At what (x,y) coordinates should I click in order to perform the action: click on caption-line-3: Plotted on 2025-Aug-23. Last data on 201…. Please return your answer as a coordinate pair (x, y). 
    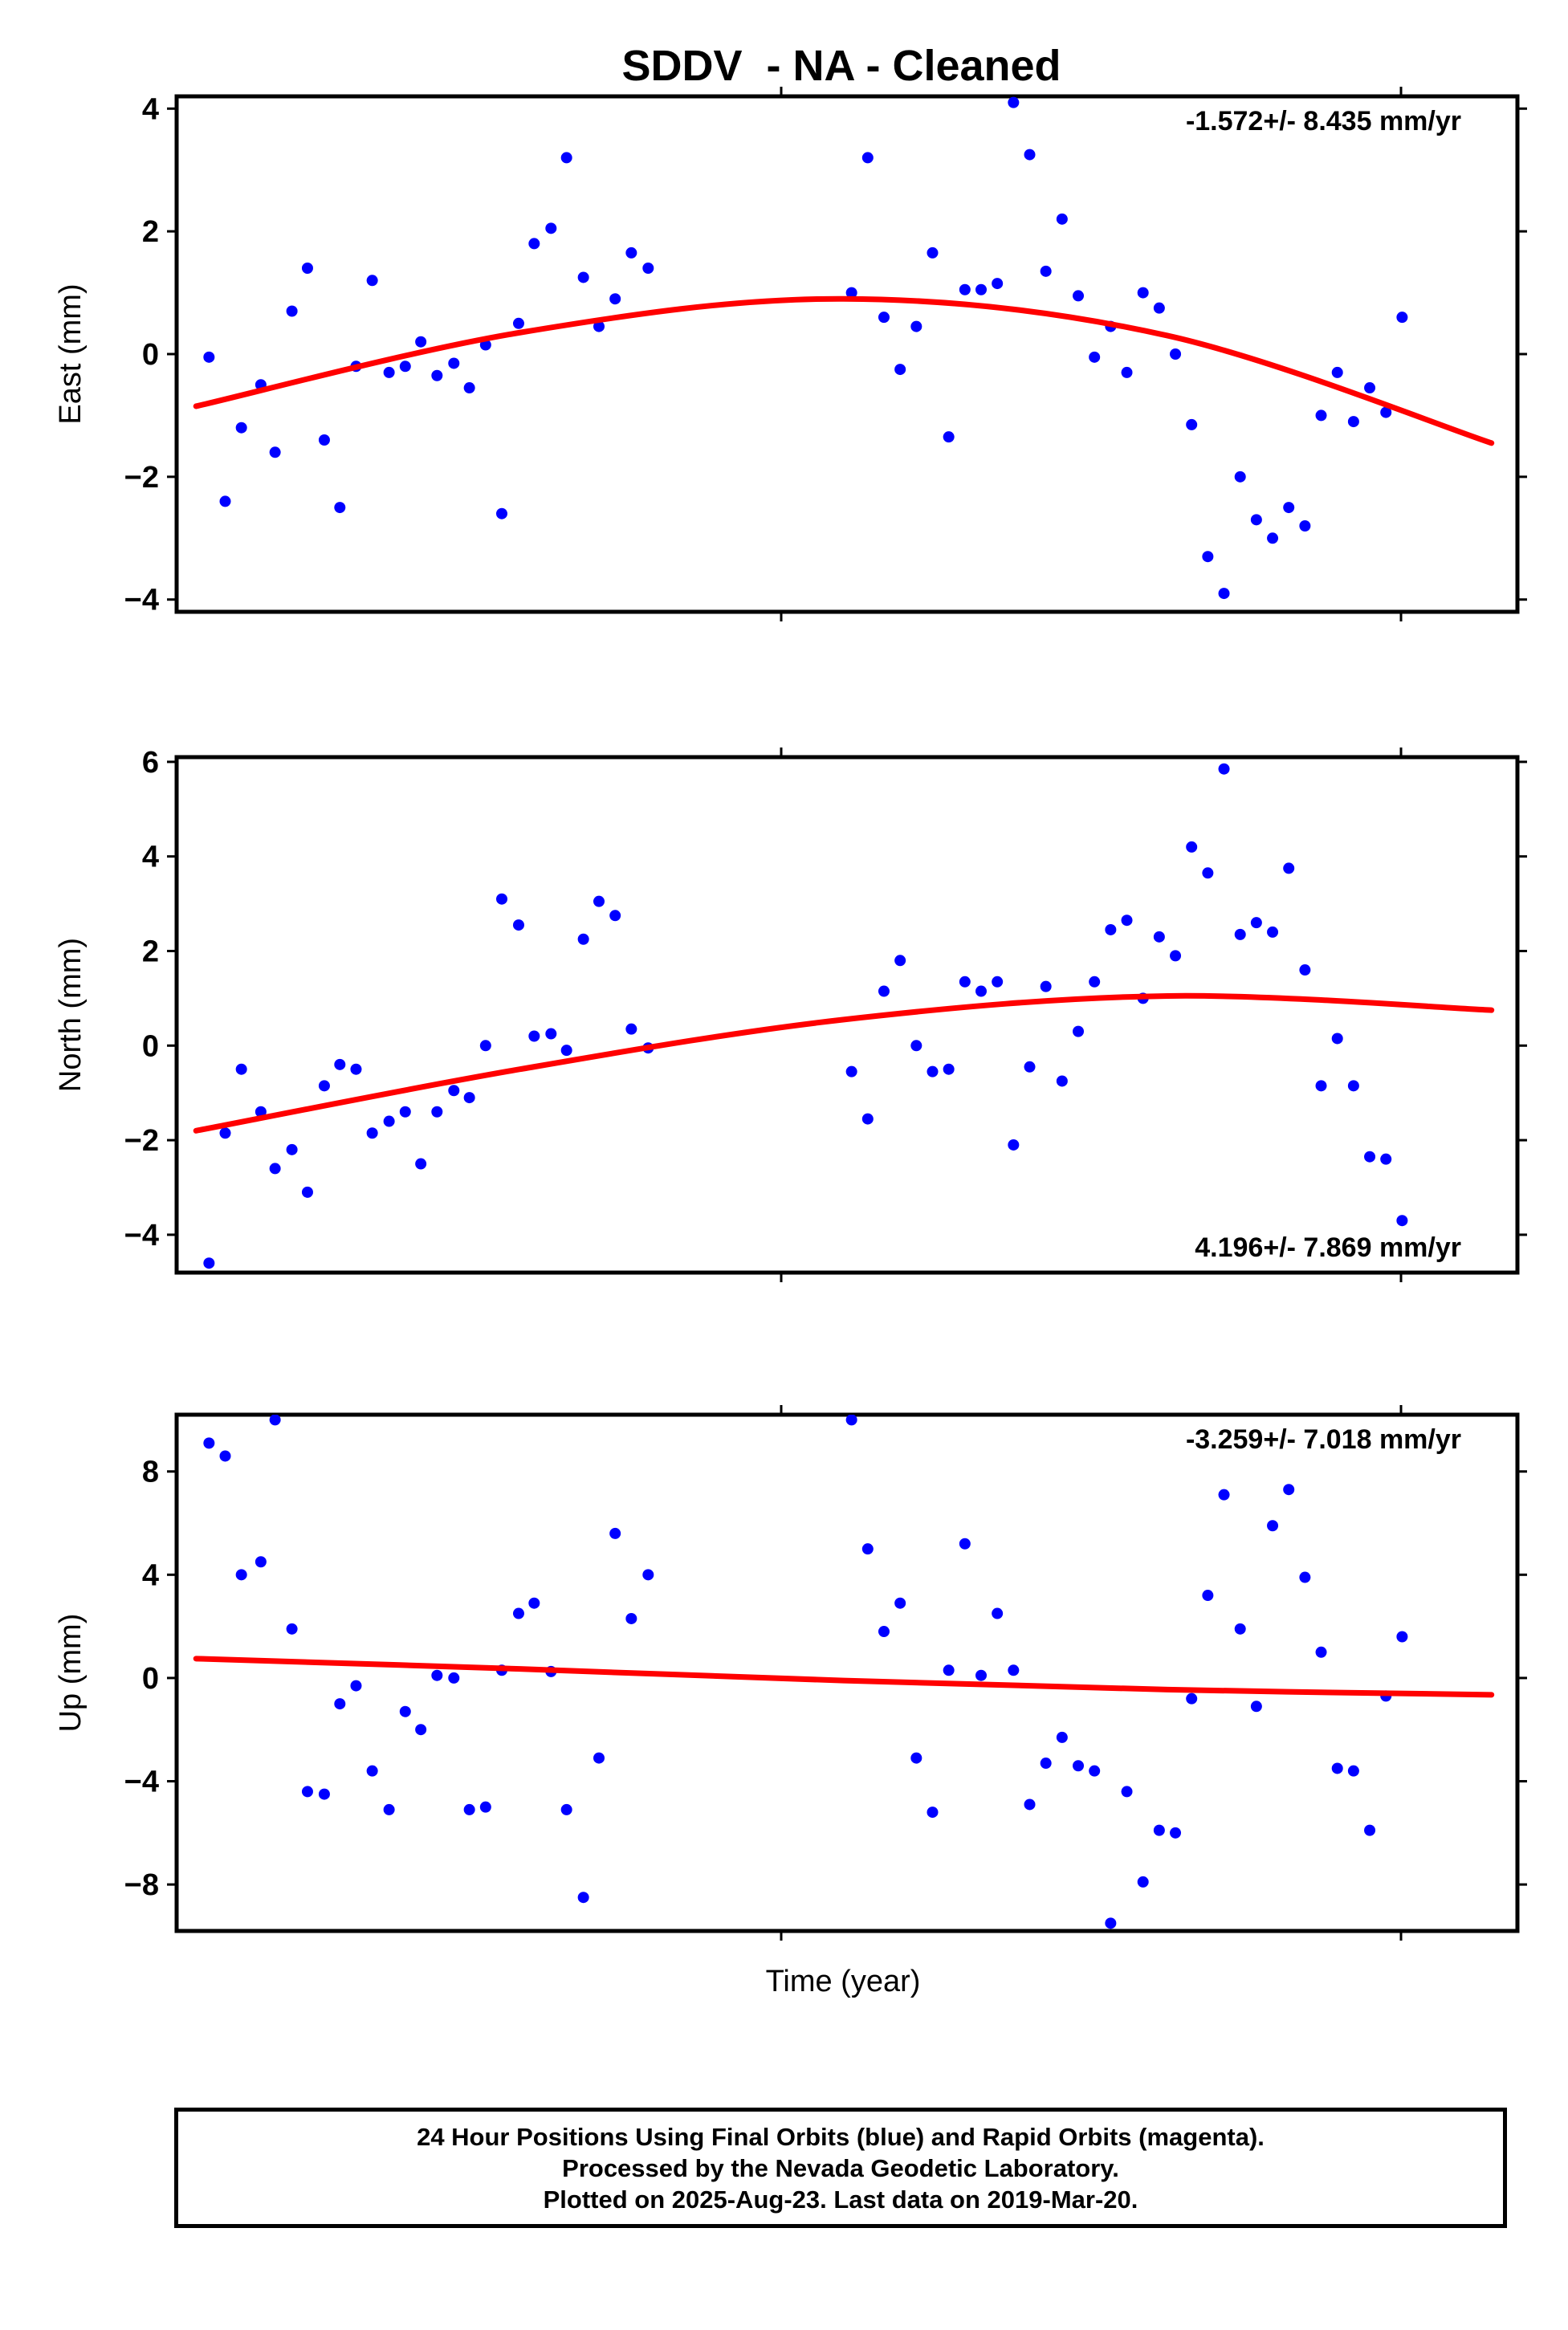
    Looking at the image, I should click on (840, 2199).